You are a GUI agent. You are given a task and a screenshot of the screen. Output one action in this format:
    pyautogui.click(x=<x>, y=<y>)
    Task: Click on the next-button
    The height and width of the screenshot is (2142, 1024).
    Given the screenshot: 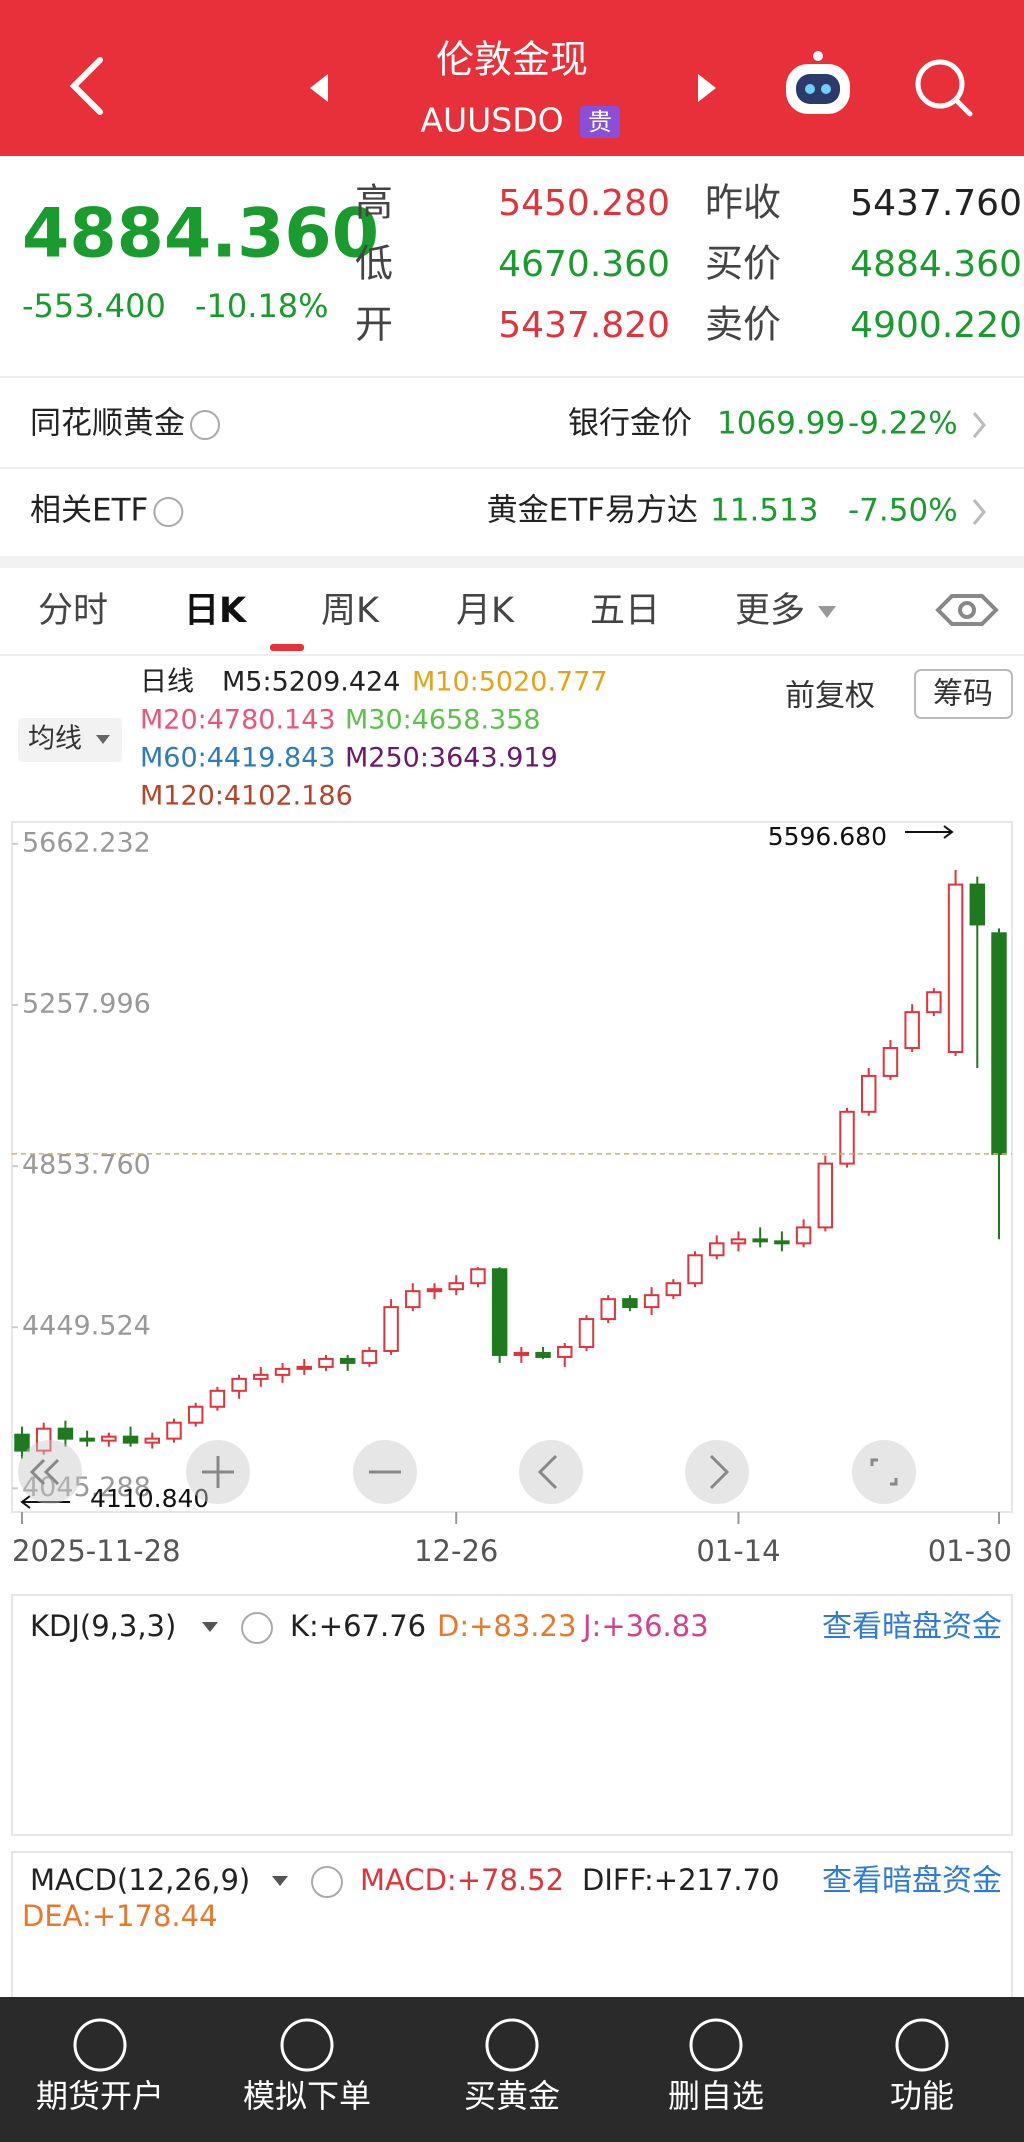 What is the action you would take?
    pyautogui.click(x=707, y=88)
    